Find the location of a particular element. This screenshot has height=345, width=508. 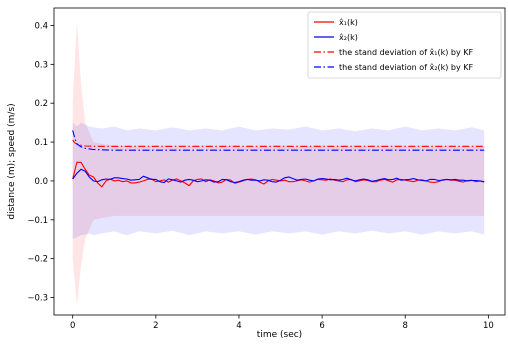

x-axis-label: time (sec) is located at coordinates (279, 335).